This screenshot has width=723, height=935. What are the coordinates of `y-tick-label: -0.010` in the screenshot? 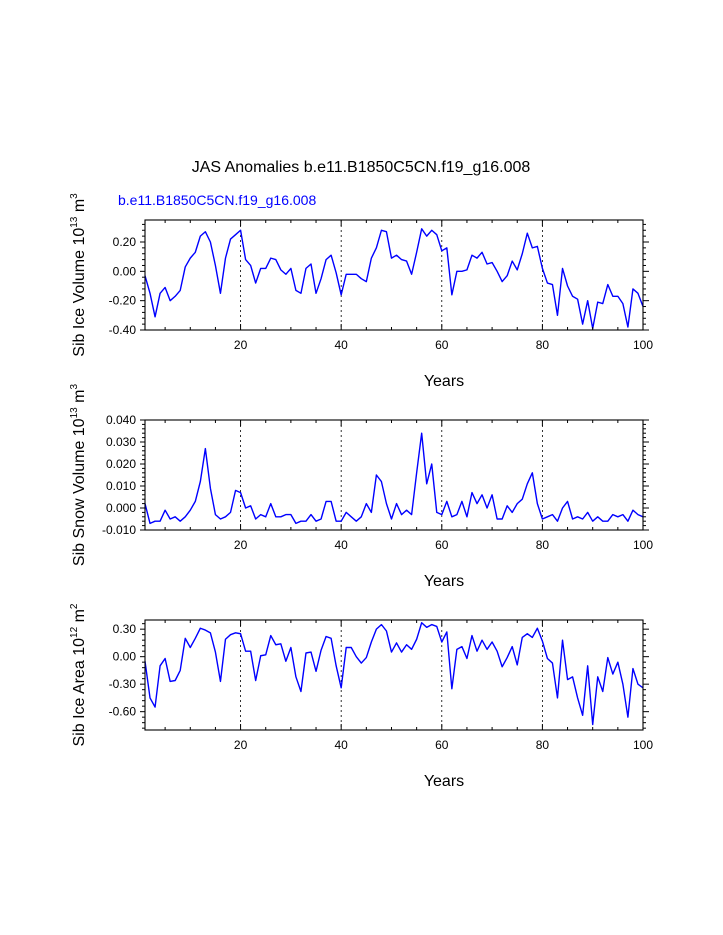 It's located at (119, 530).